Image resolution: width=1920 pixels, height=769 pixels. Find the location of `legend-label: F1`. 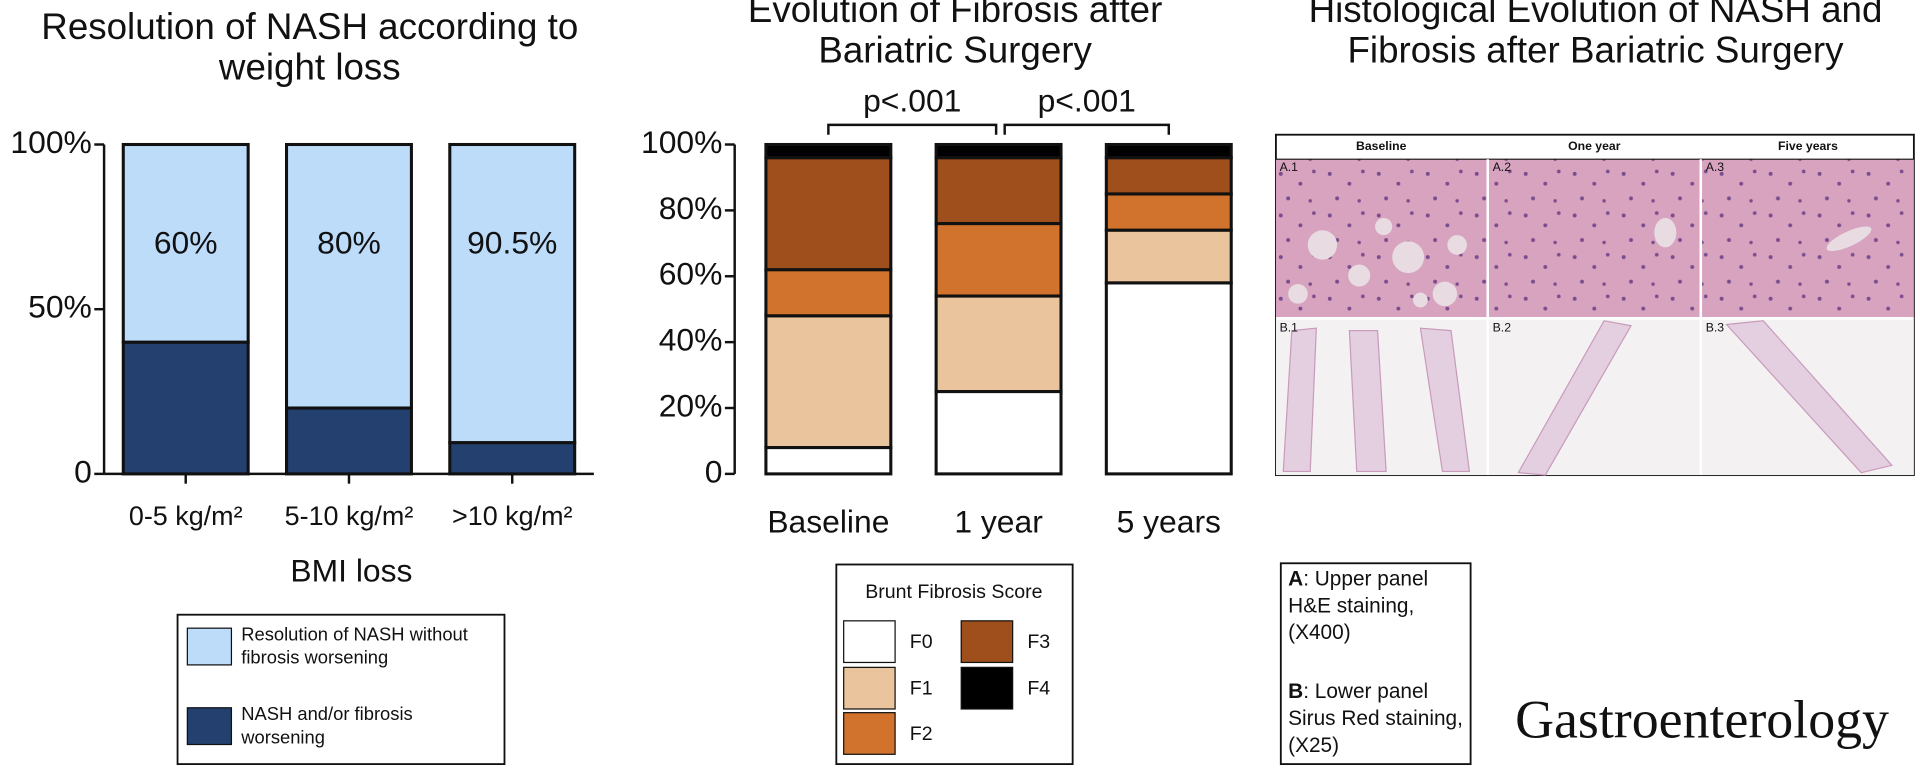

legend-label: F1 is located at coordinates (921, 689).